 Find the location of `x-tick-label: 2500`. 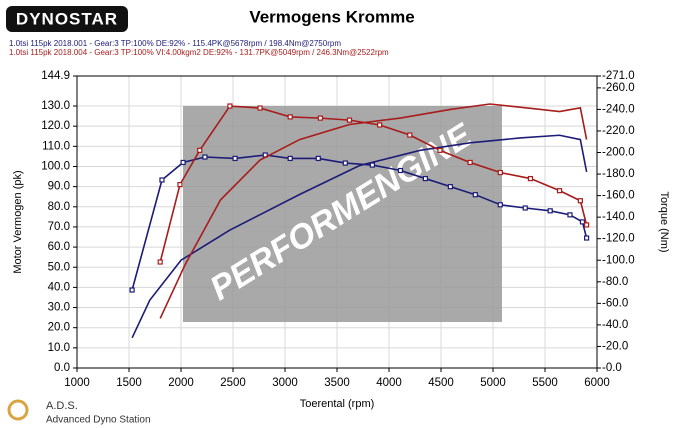

x-tick-label: 2500 is located at coordinates (233, 383).